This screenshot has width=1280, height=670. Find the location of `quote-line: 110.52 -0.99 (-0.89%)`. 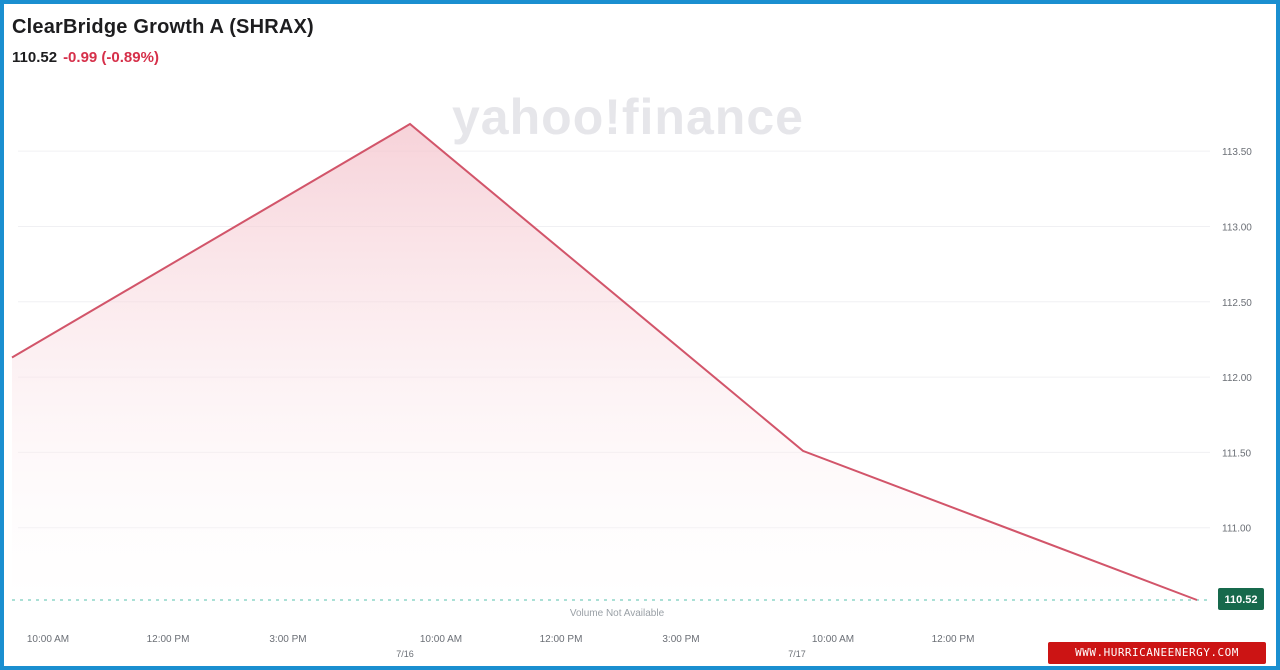

quote-line: 110.52 -0.99 (-0.89%) is located at coordinates (163, 57).